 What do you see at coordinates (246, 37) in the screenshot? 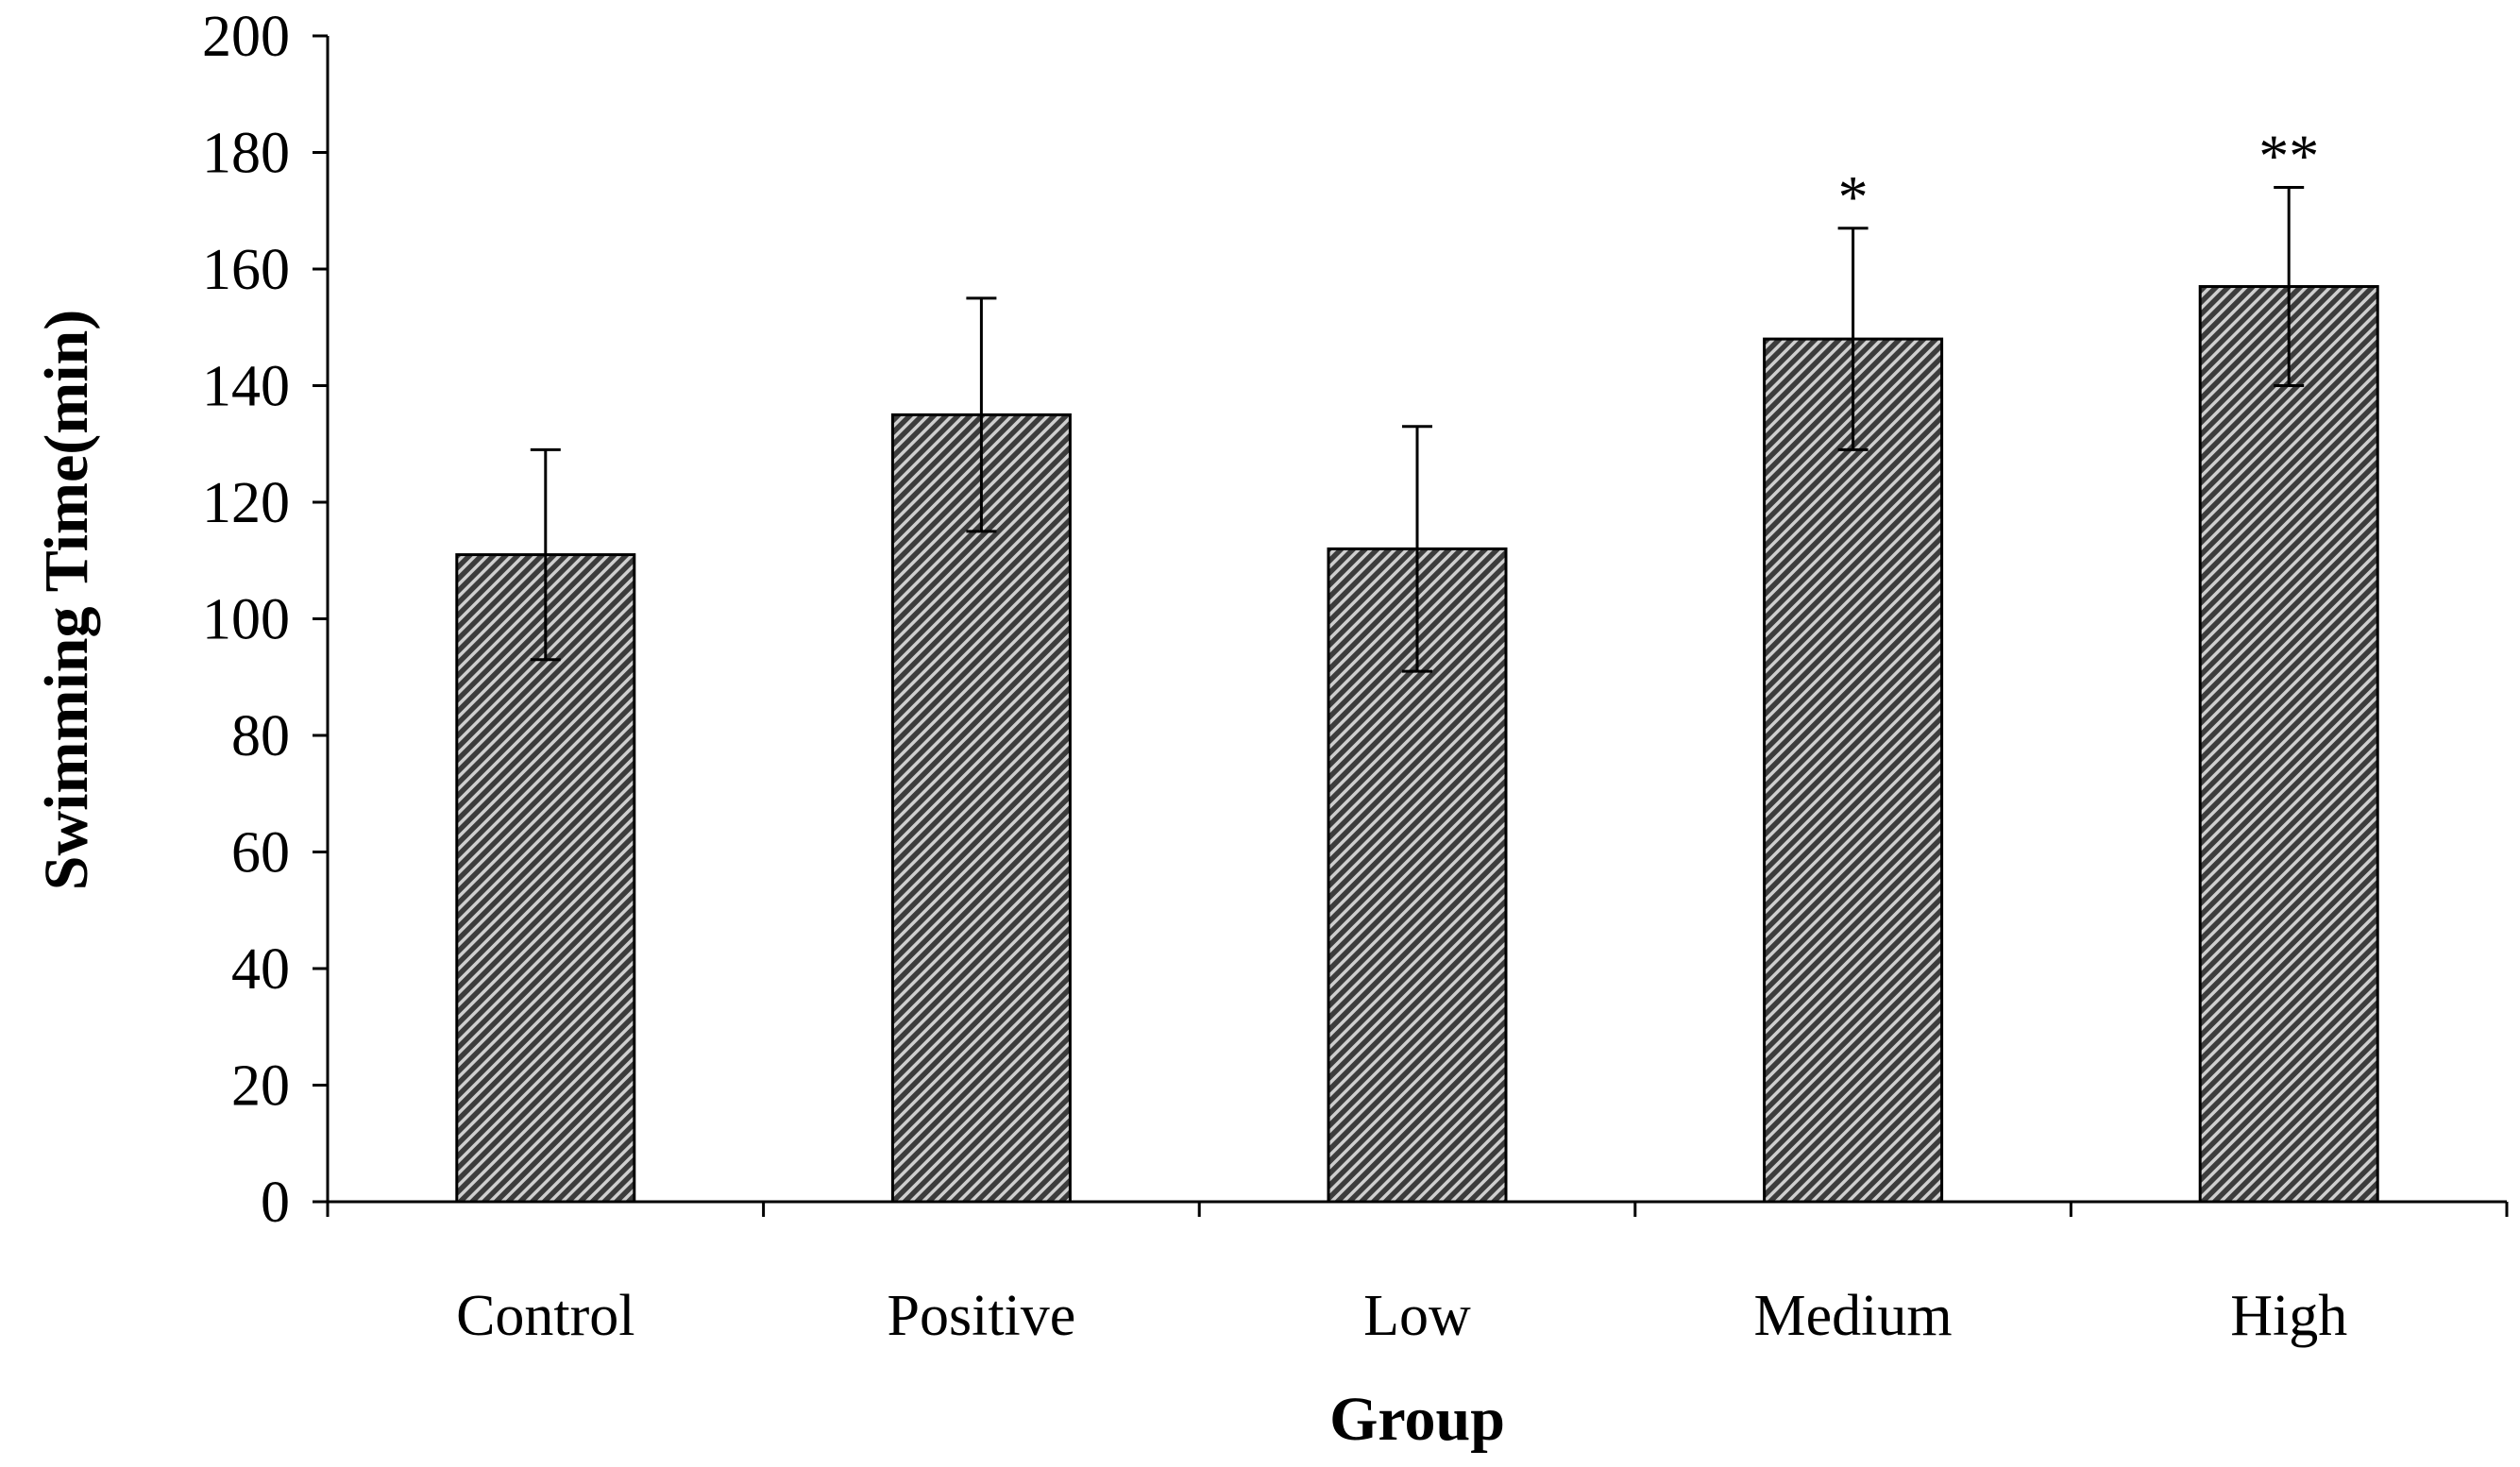
I see `y-tick-label: 200` at bounding box center [246, 37].